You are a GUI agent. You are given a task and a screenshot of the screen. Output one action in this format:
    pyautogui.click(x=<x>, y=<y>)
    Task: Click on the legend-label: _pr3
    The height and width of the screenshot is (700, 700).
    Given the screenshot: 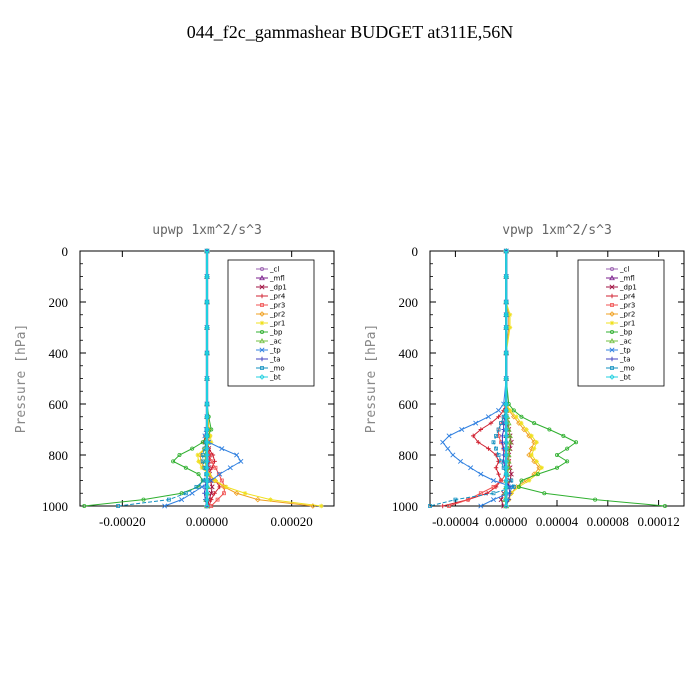 What is the action you would take?
    pyautogui.click(x=277, y=306)
    